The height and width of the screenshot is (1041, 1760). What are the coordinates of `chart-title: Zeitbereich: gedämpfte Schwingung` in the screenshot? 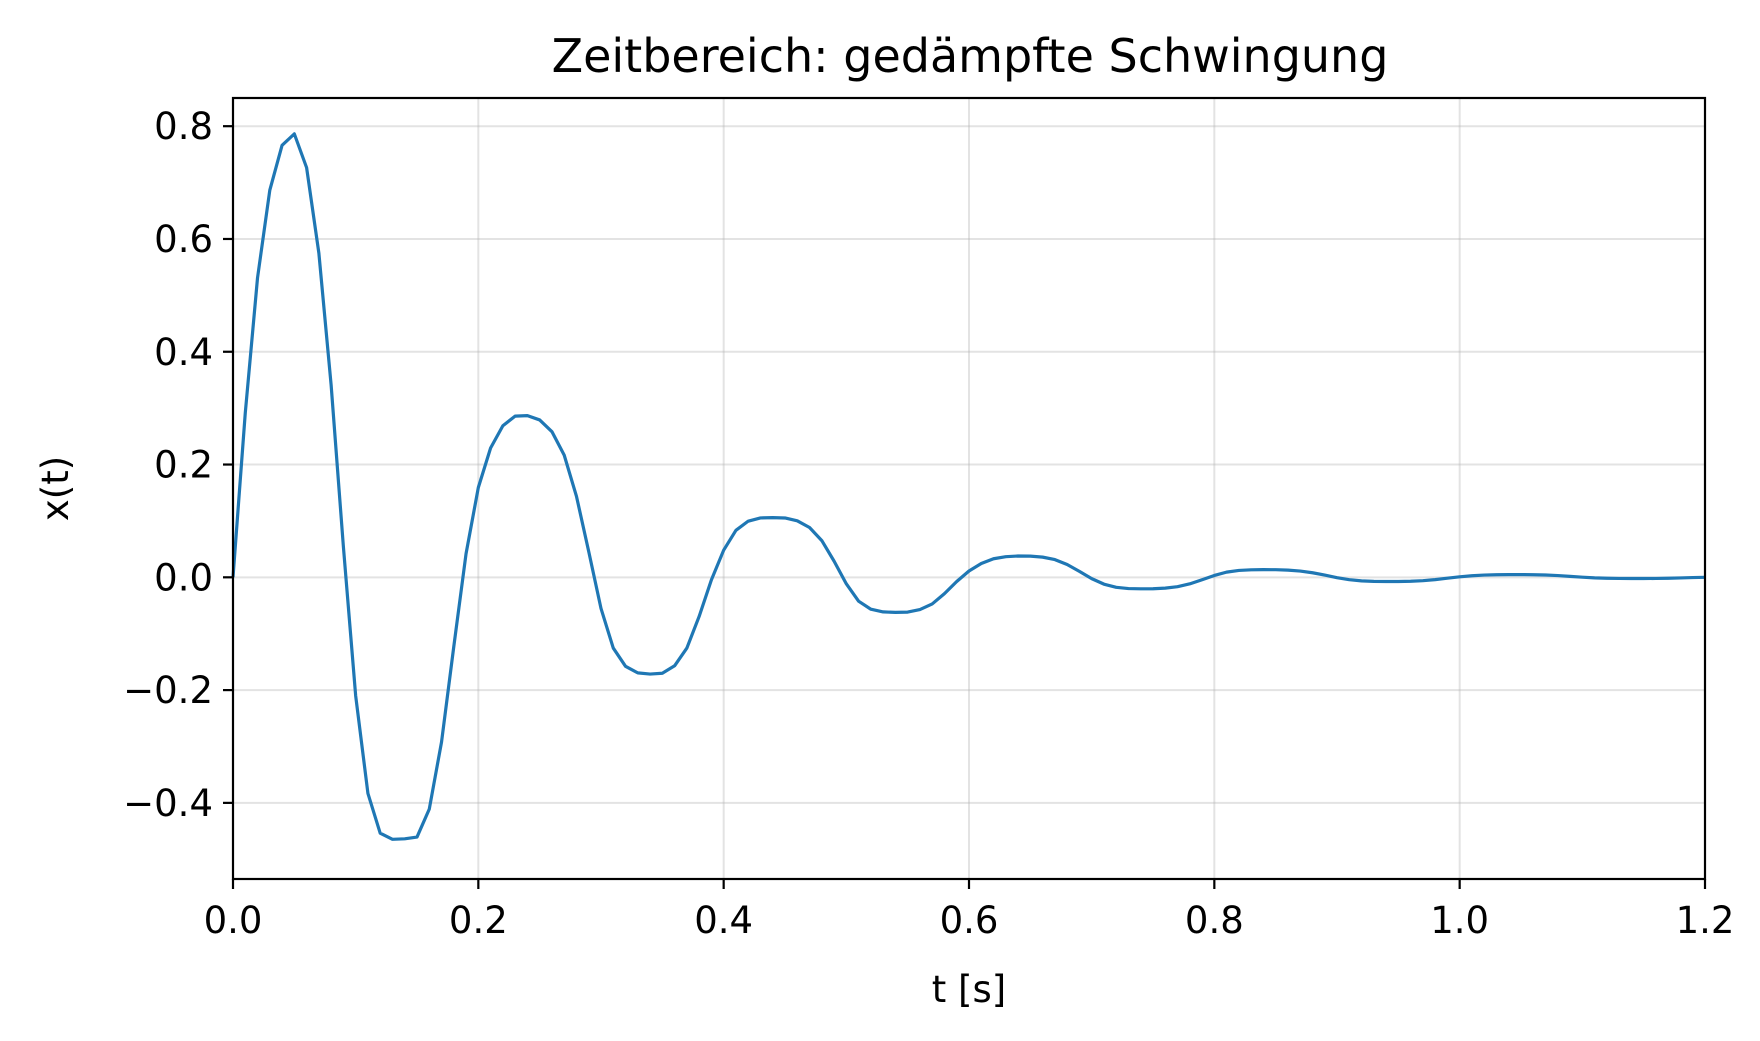 It's located at (970, 56).